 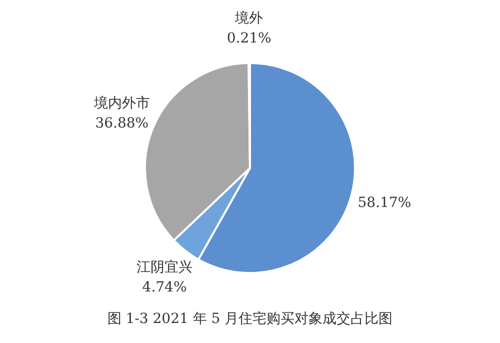 I want to click on caption: 图 1-3 2021 年 5 月住宅购买对象成交占比图, so click(x=250, y=319).